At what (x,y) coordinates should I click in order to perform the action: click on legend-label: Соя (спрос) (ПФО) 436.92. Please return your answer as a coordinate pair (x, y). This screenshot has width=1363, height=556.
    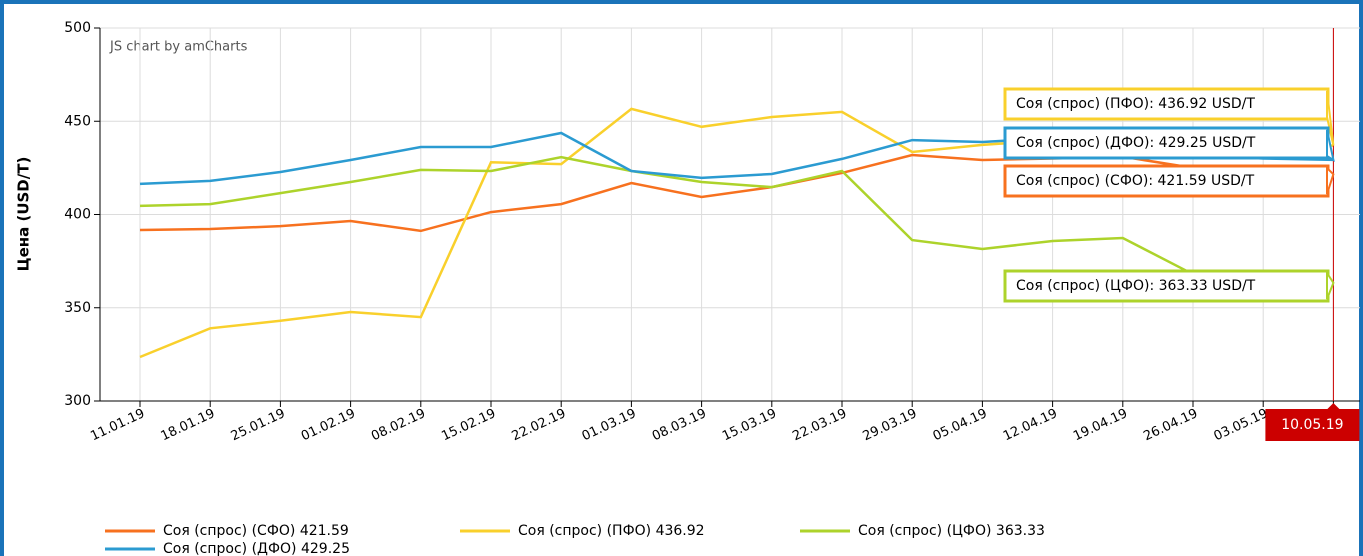
    Looking at the image, I should click on (611, 531).